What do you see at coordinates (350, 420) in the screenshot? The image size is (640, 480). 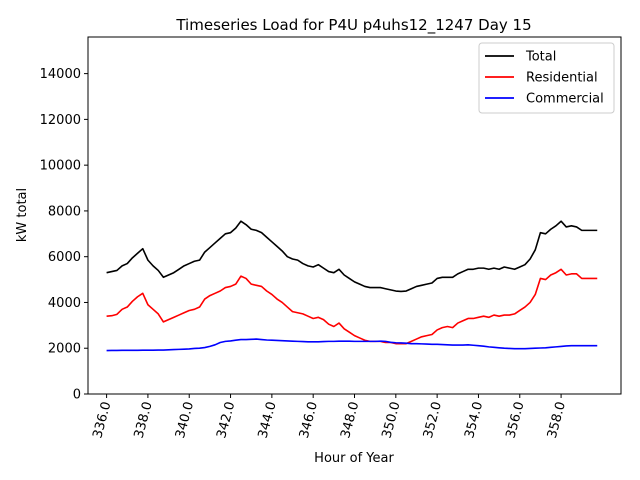 I see `x-tick-label: 348.0` at bounding box center [350, 420].